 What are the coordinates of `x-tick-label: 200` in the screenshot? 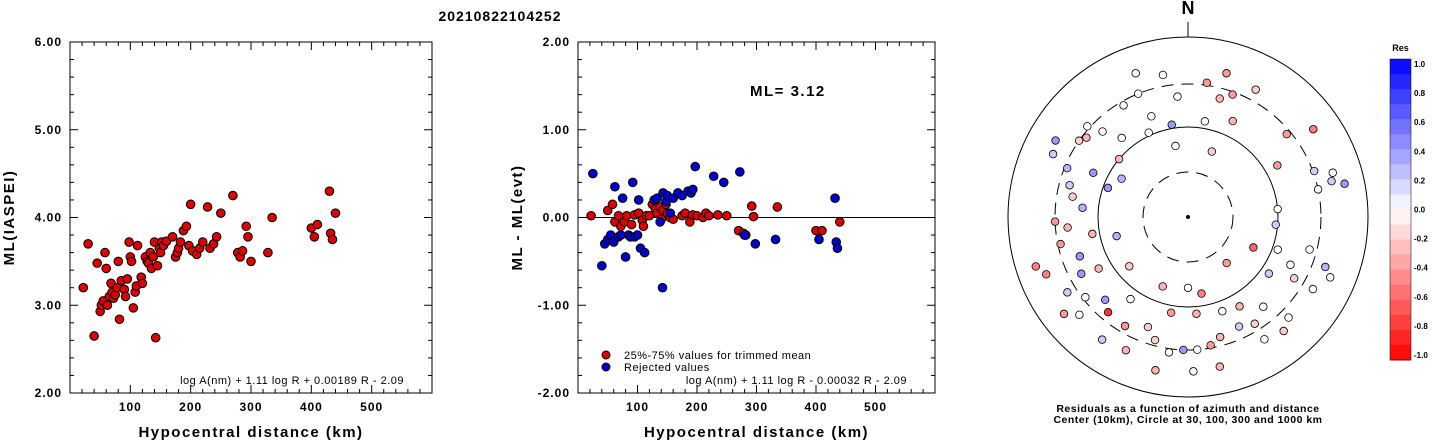 It's located at (190, 407).